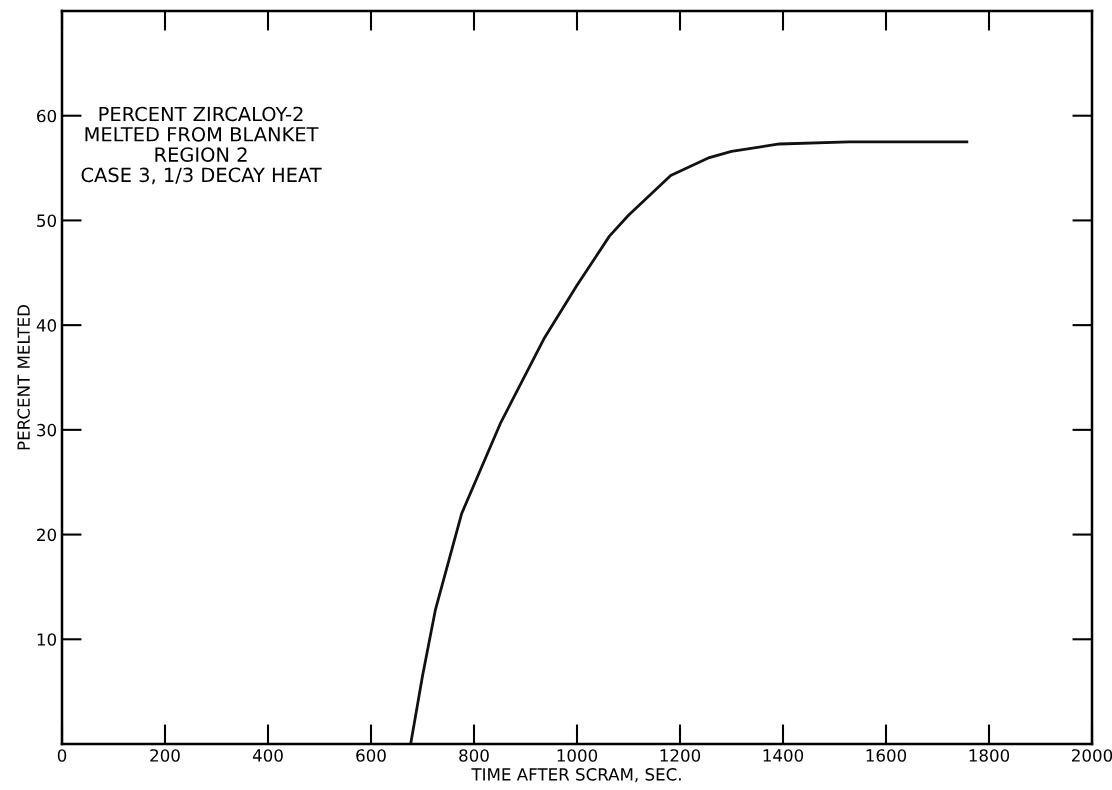 This screenshot has width=1112, height=790. What do you see at coordinates (47, 116) in the screenshot?
I see `y-tick-label: 60` at bounding box center [47, 116].